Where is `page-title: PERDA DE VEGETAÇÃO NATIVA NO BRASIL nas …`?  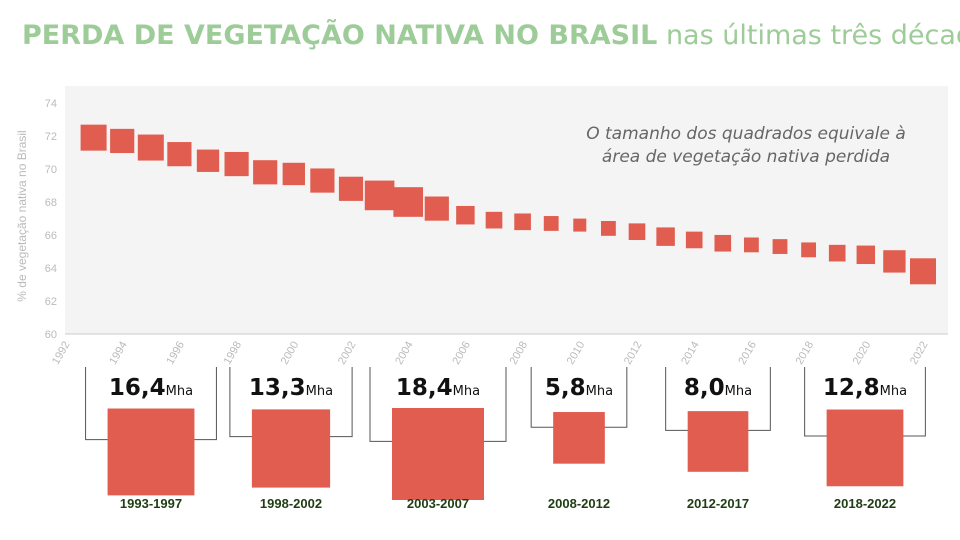
page-title: PERDA DE VEGETAÇÃO NATIVA NO BRASIL nas … is located at coordinates (491, 35).